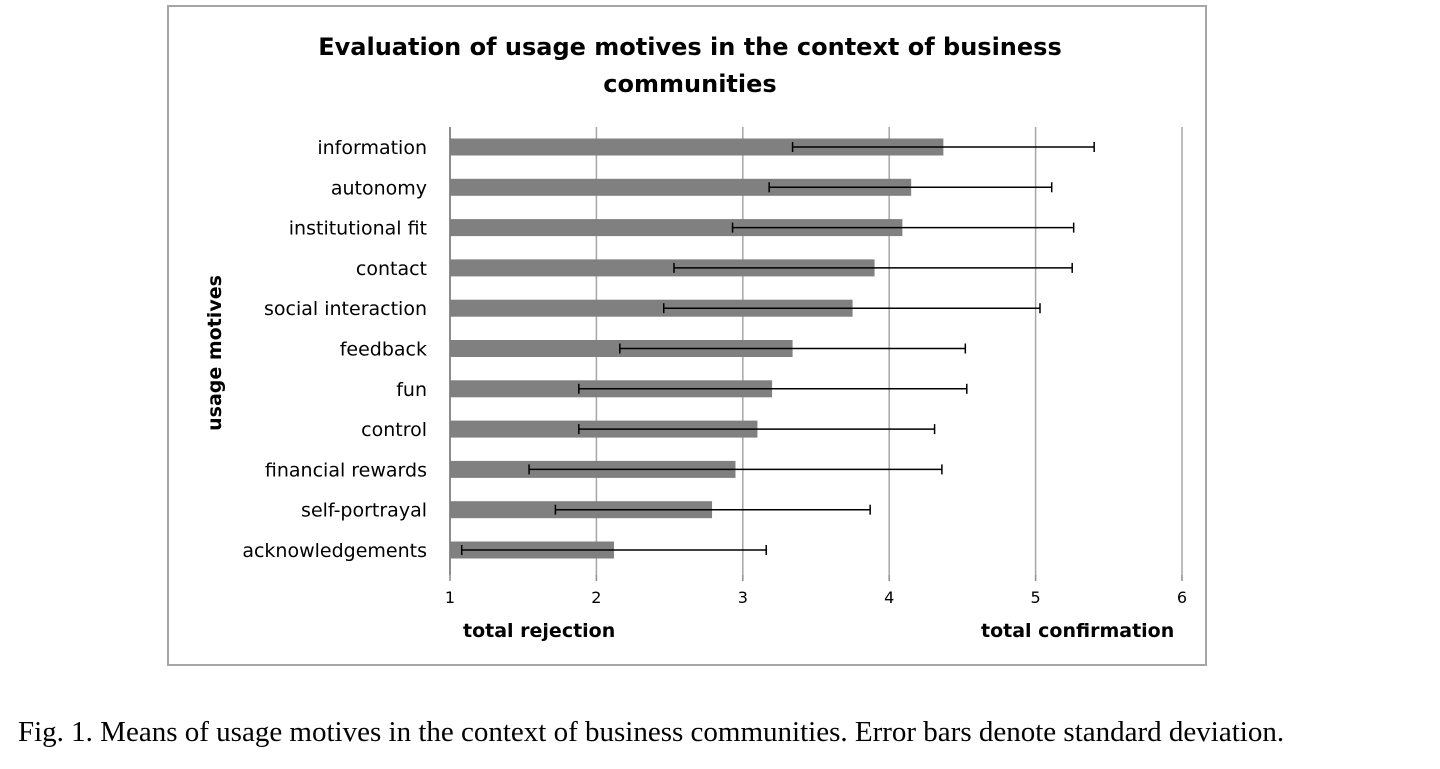  What do you see at coordinates (411, 390) in the screenshot?
I see `category-label-fun: fun` at bounding box center [411, 390].